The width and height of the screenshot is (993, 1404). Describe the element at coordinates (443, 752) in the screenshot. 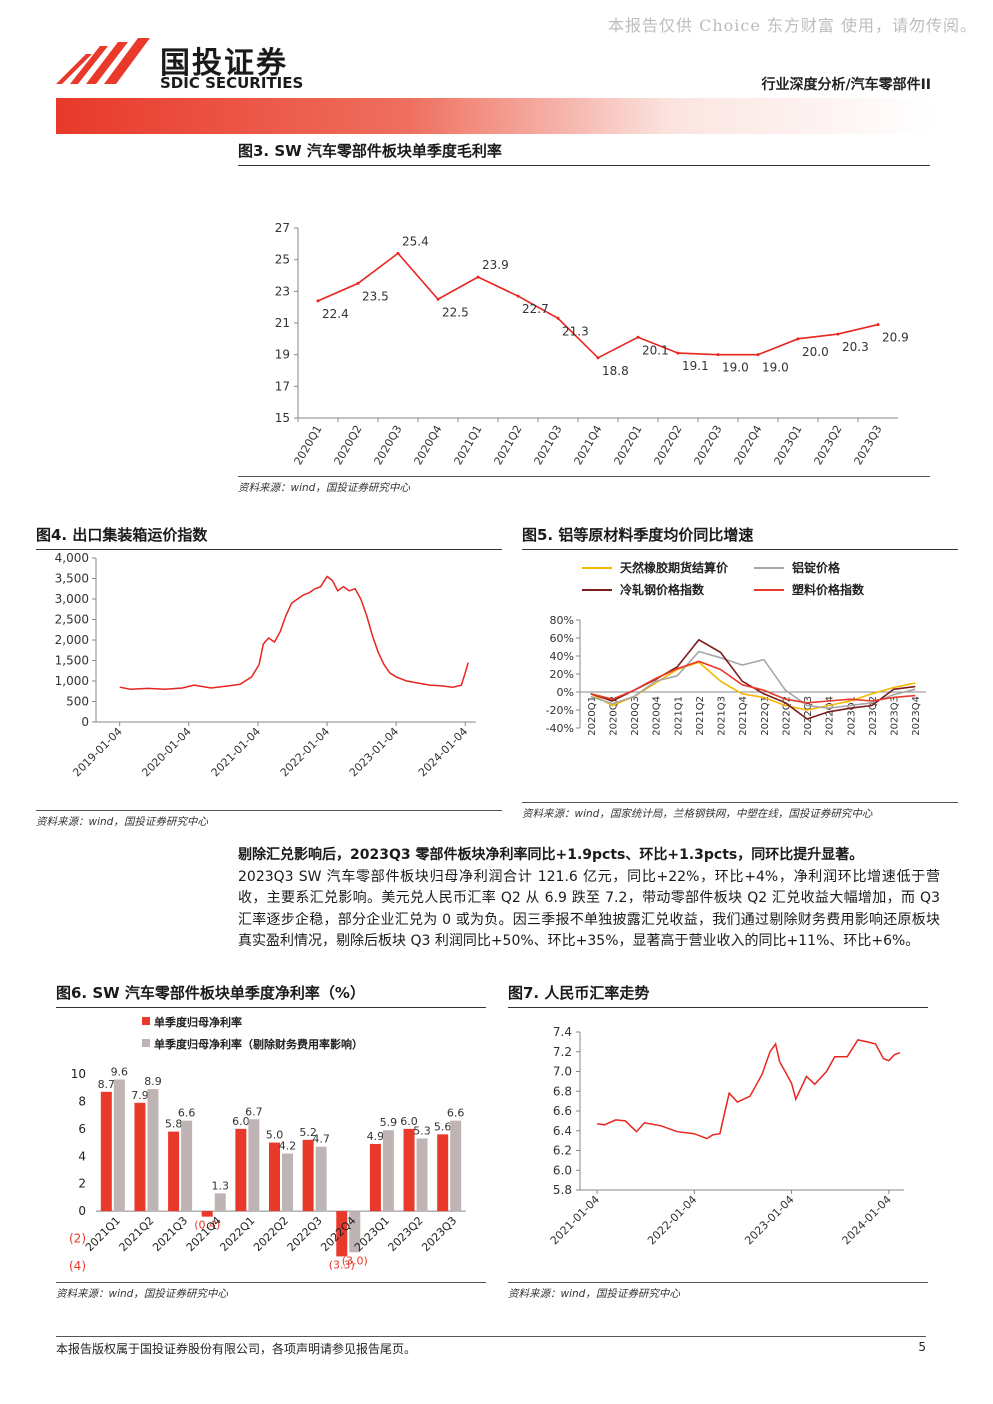

I see `x-tick-label: 2024-01-04` at that location.